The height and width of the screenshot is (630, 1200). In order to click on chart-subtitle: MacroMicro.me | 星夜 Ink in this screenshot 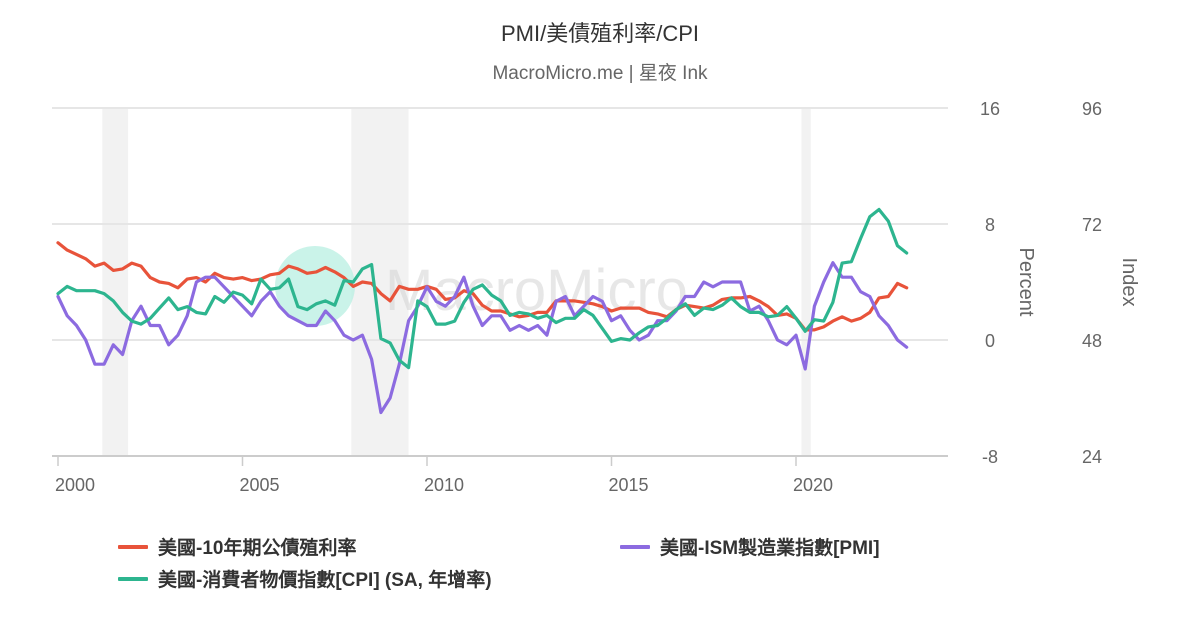, I will do `click(600, 73)`.